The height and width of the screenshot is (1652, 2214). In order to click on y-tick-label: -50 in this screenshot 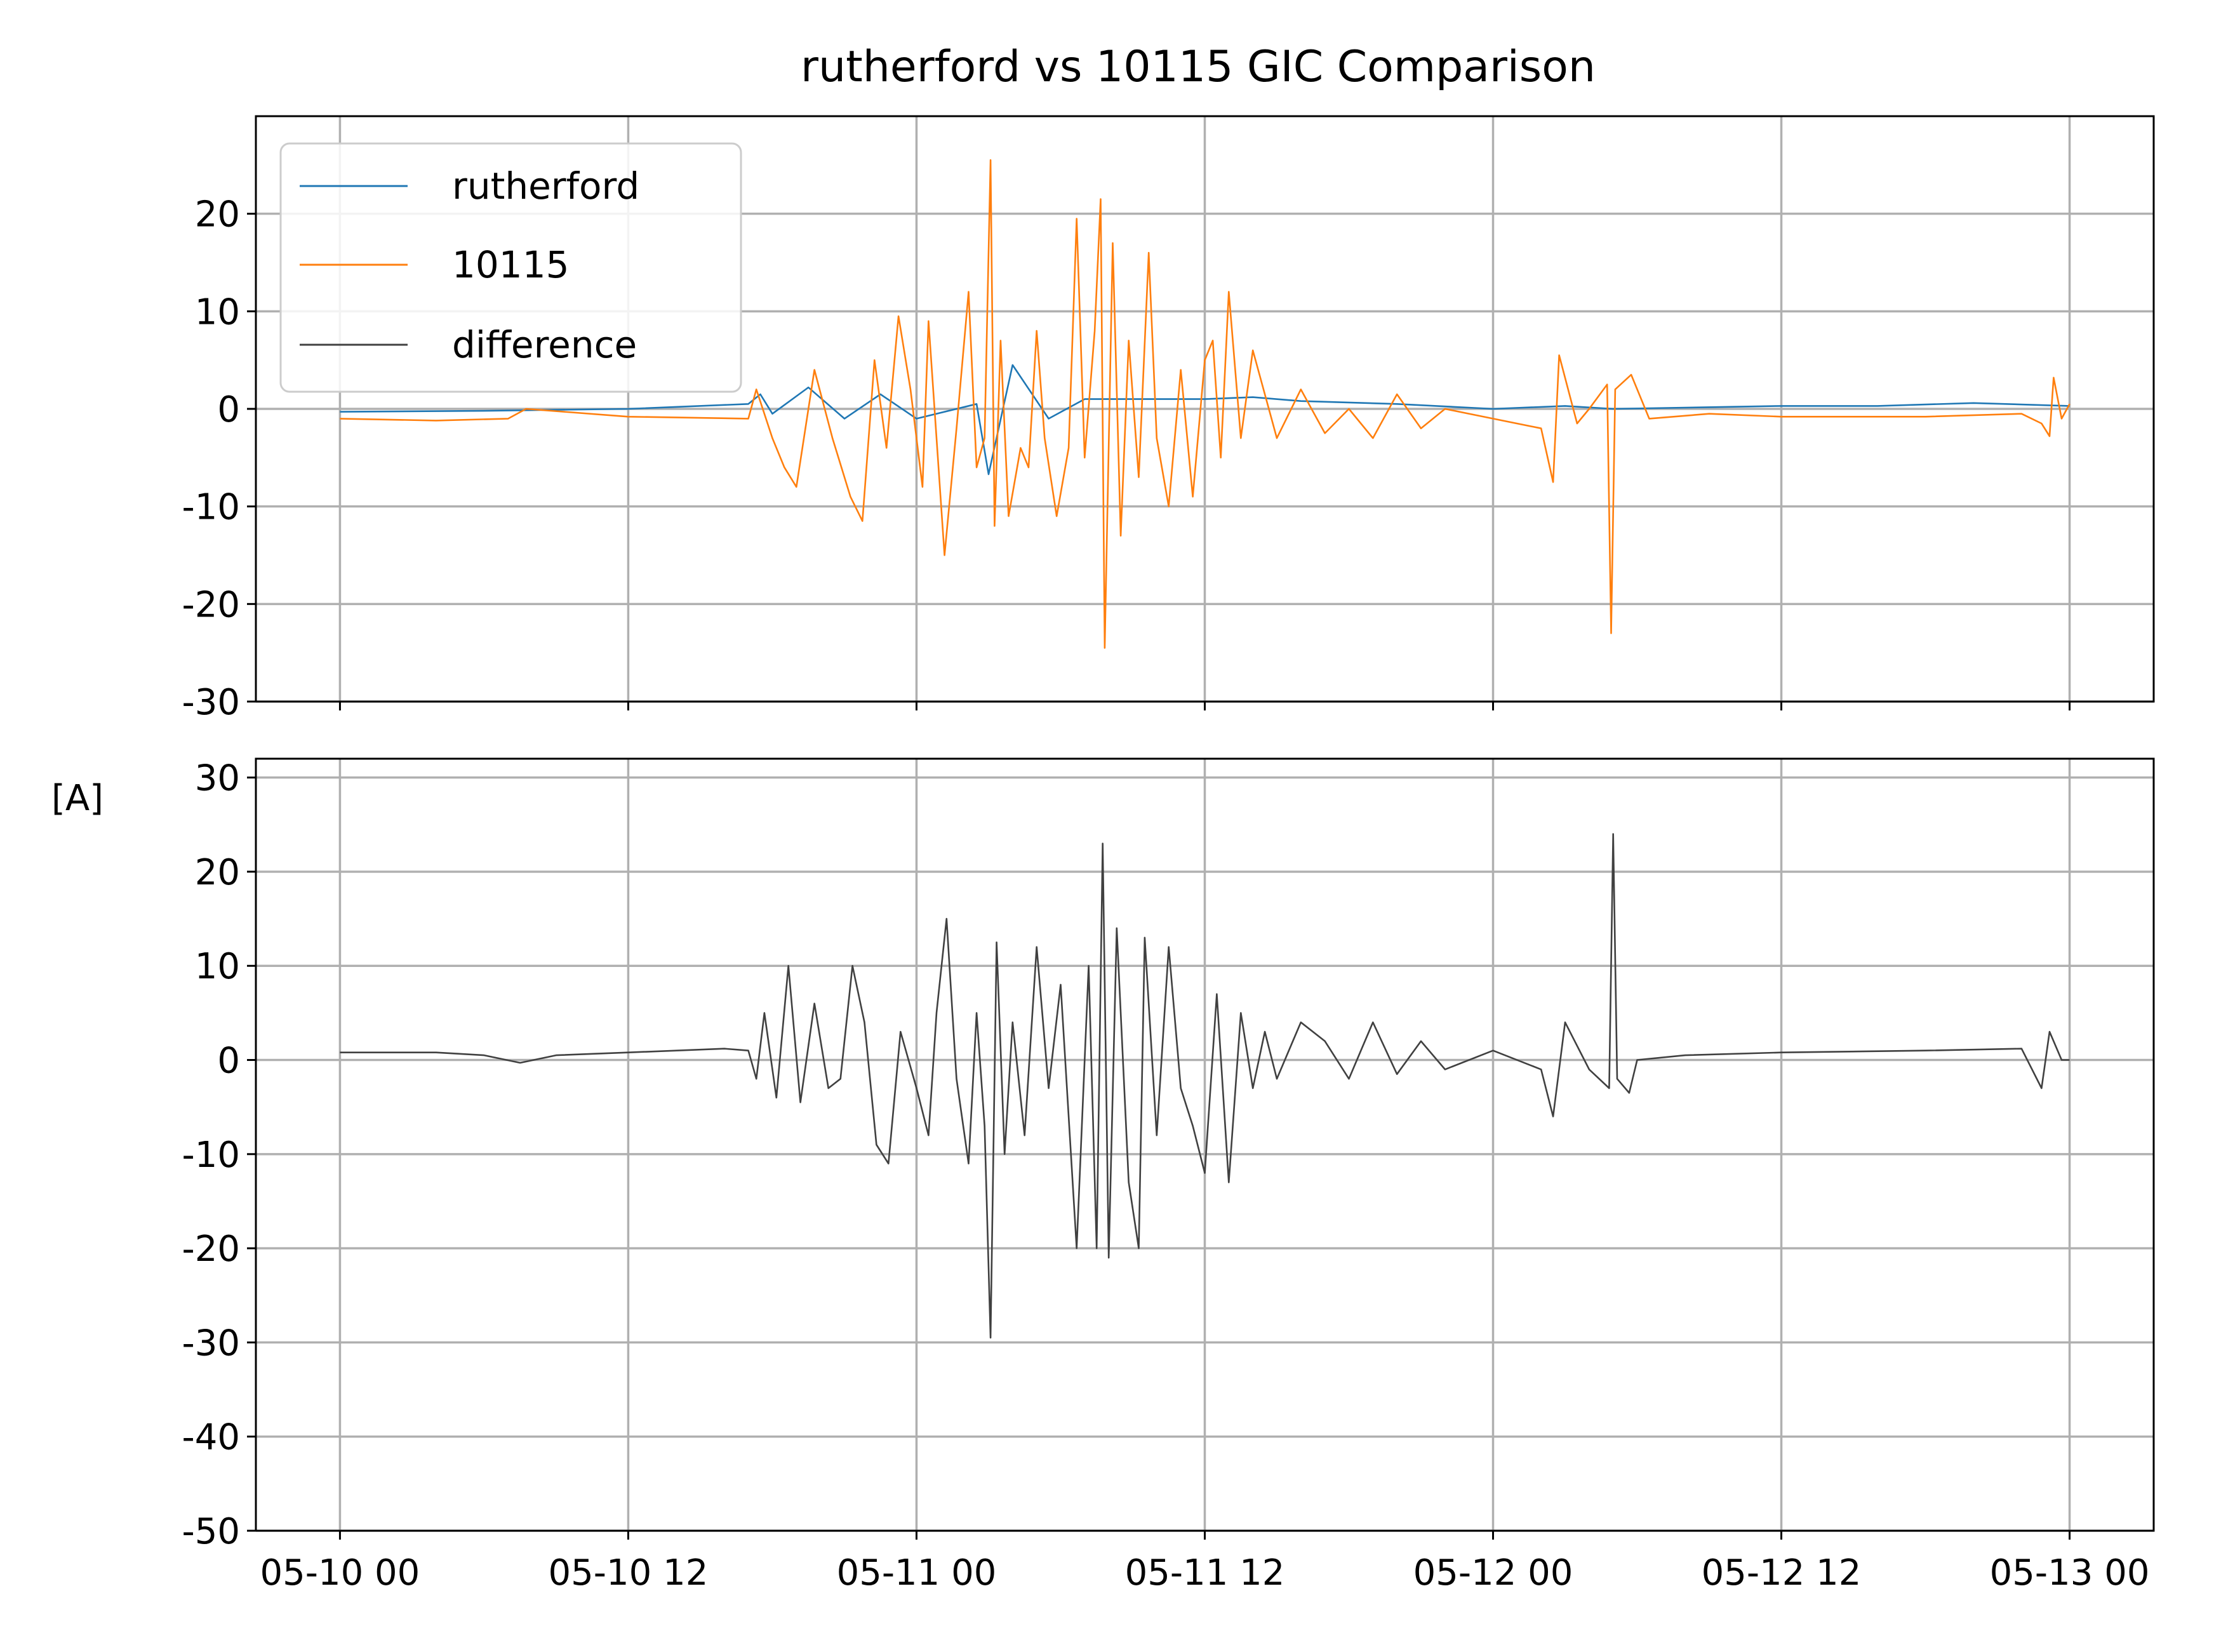, I will do `click(211, 1531)`.